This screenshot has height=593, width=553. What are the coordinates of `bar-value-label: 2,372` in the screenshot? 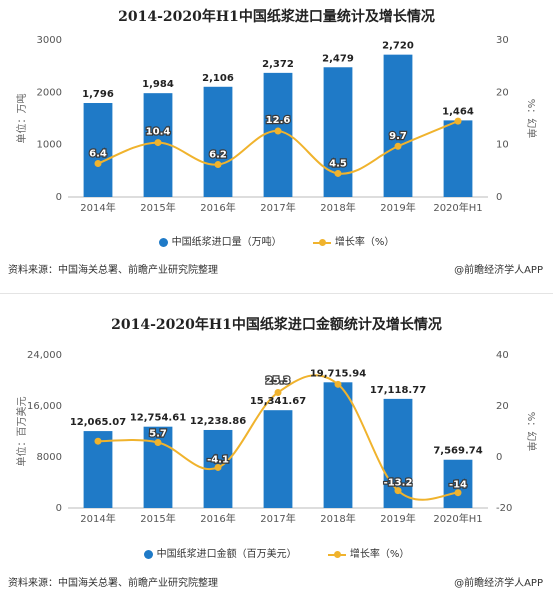 It's located at (278, 64).